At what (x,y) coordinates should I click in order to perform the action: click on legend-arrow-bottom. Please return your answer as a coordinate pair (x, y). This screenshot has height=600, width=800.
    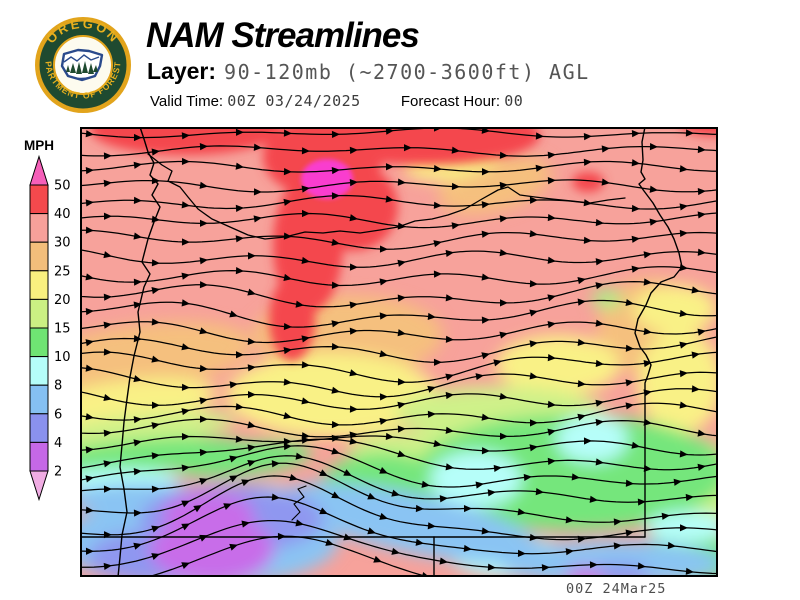
    Looking at the image, I should click on (39, 486).